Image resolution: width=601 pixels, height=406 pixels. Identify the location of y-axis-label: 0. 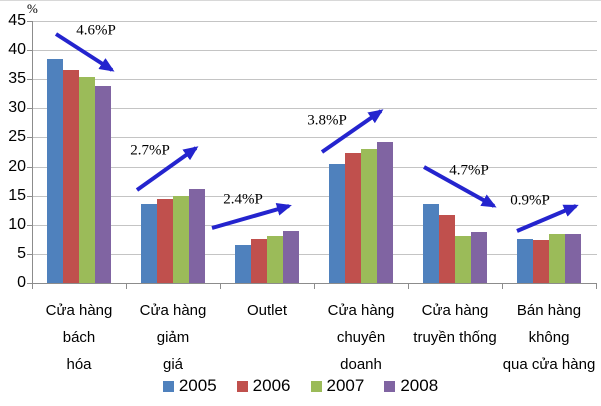
(21, 282).